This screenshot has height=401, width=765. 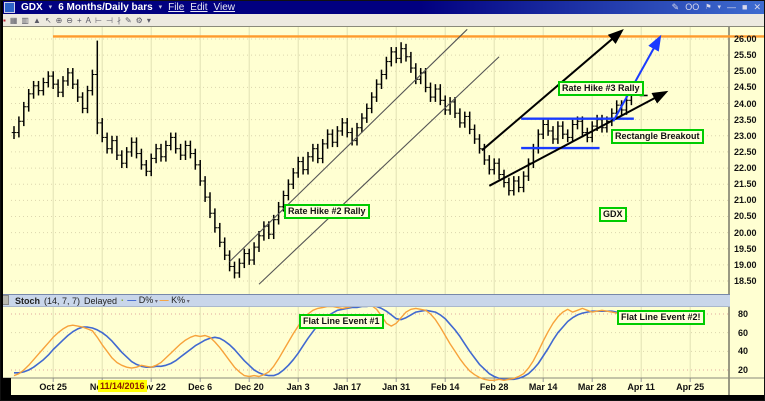 What do you see at coordinates (341, 321) in the screenshot?
I see `annotation-label: Flat Line Event #1` at bounding box center [341, 321].